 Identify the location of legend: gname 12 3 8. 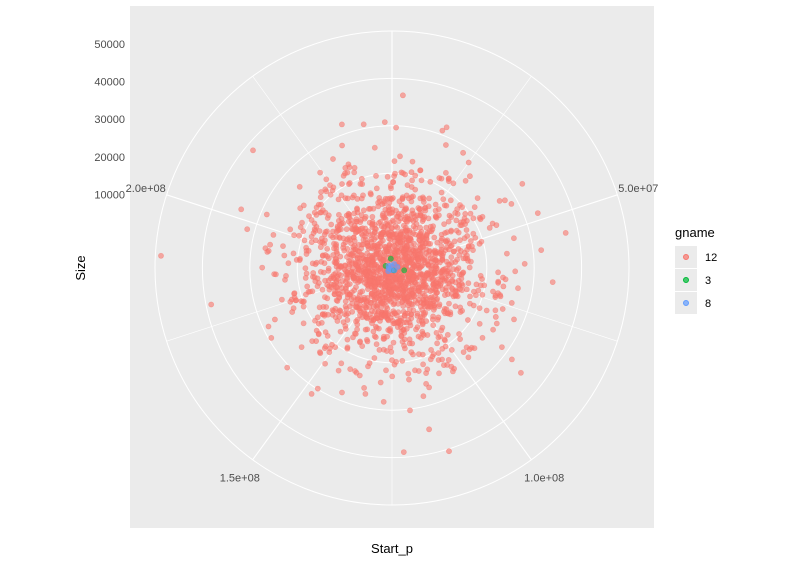
(696, 269).